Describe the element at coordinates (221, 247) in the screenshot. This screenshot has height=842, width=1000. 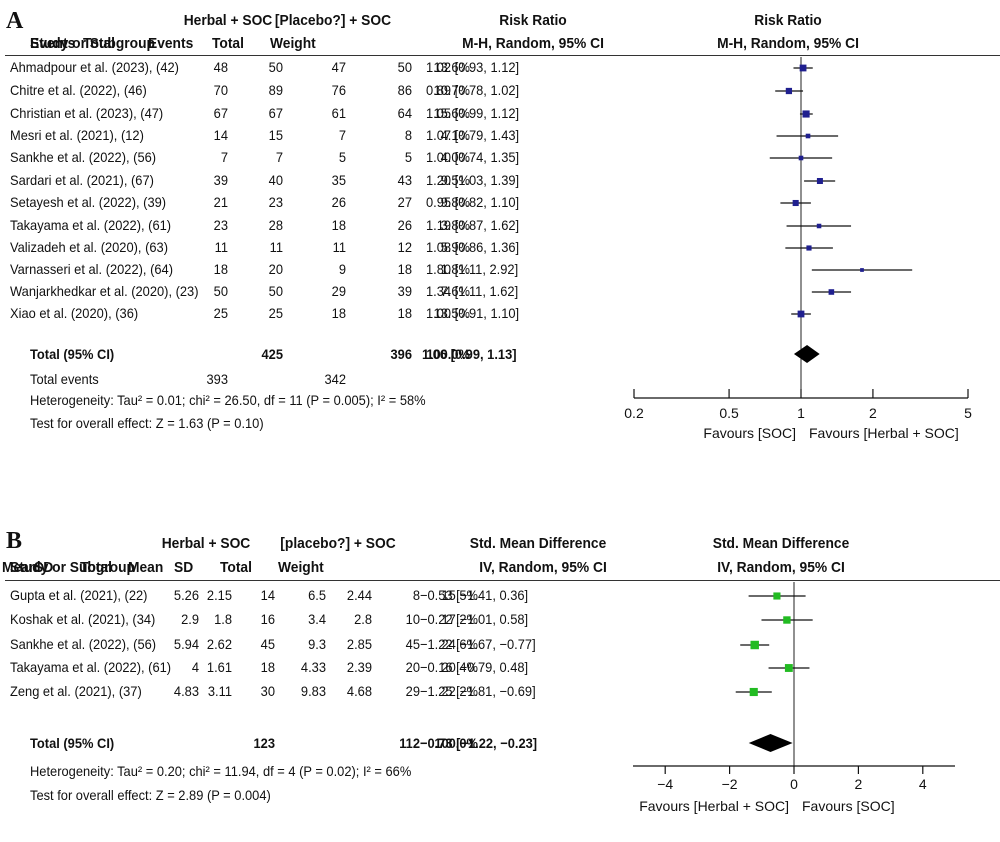
I see `events1-value: 11` at that location.